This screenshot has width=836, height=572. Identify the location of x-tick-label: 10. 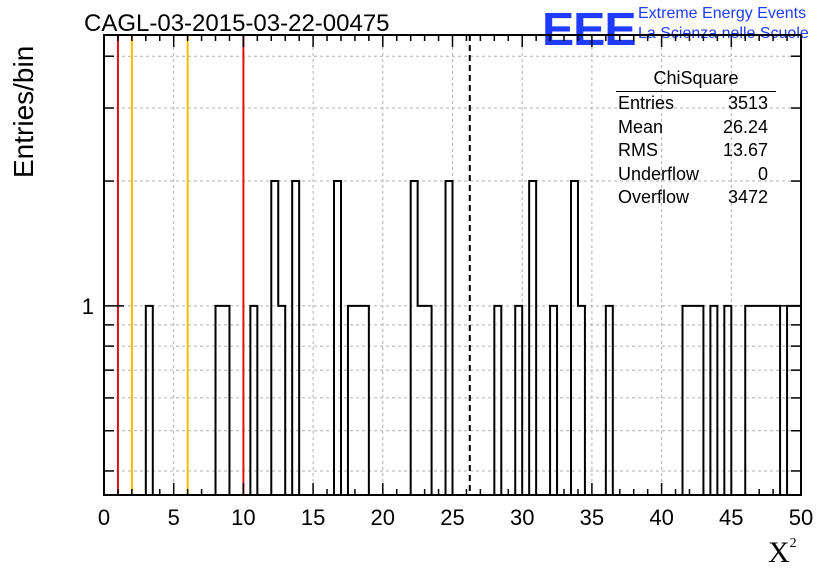
(243, 517).